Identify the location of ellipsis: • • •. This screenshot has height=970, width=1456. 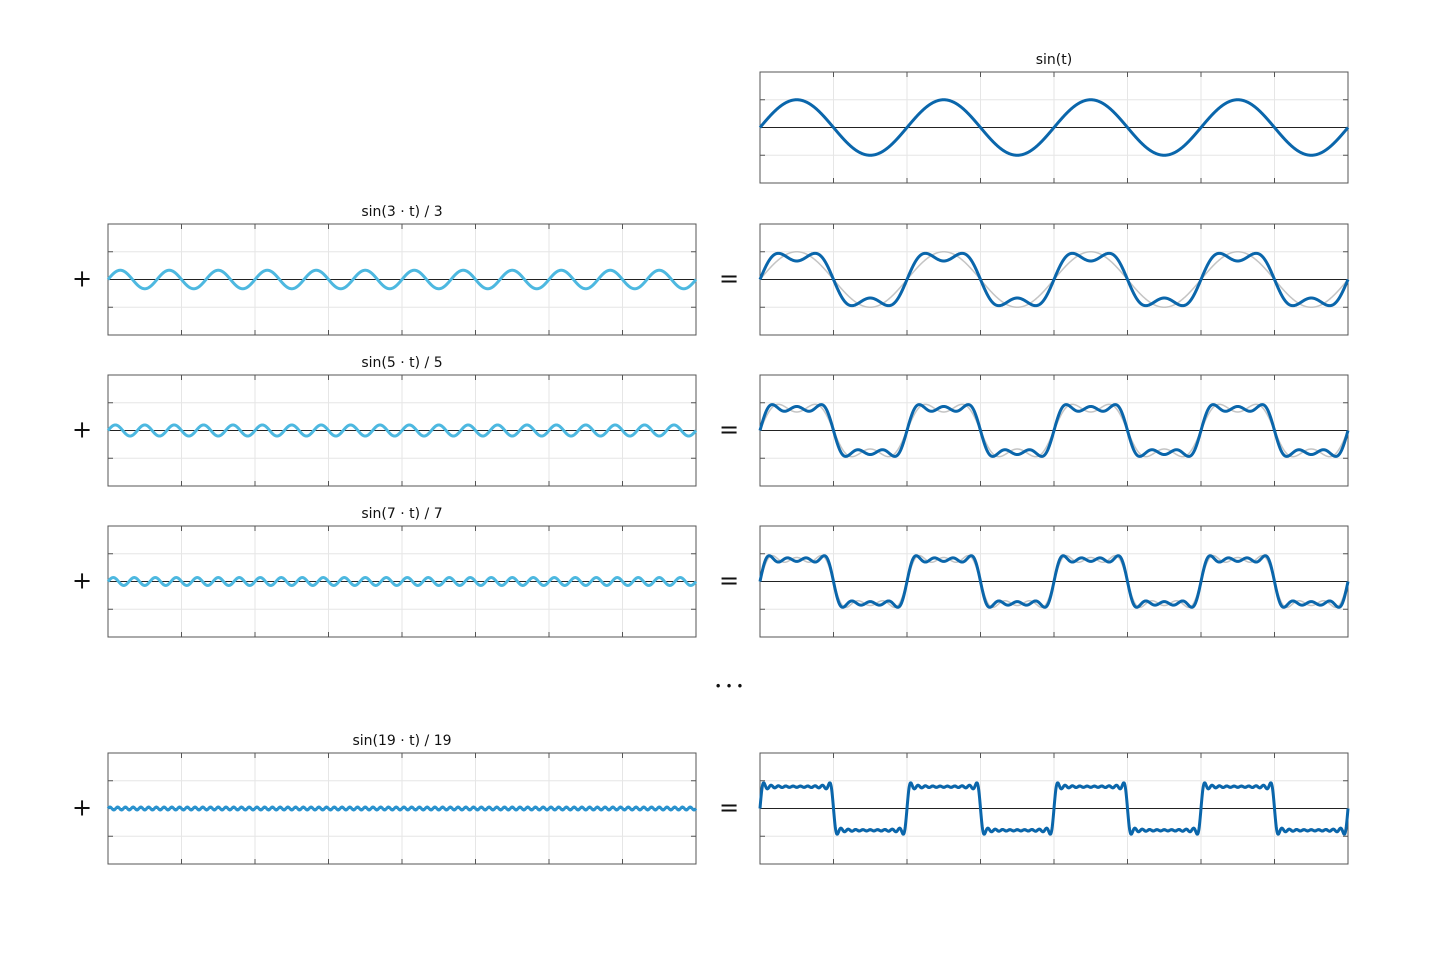
(729, 687).